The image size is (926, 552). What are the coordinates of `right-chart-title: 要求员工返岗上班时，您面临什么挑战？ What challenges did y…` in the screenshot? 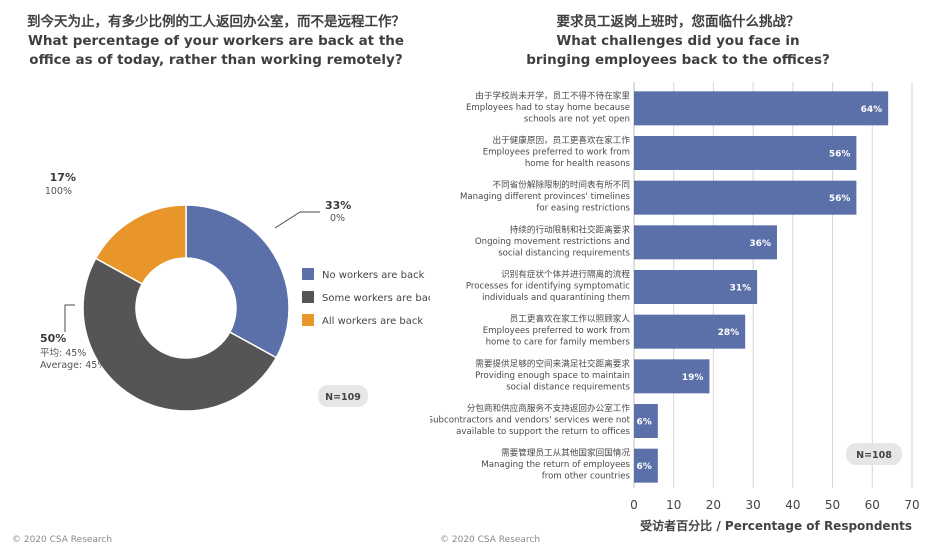 It's located at (678, 41).